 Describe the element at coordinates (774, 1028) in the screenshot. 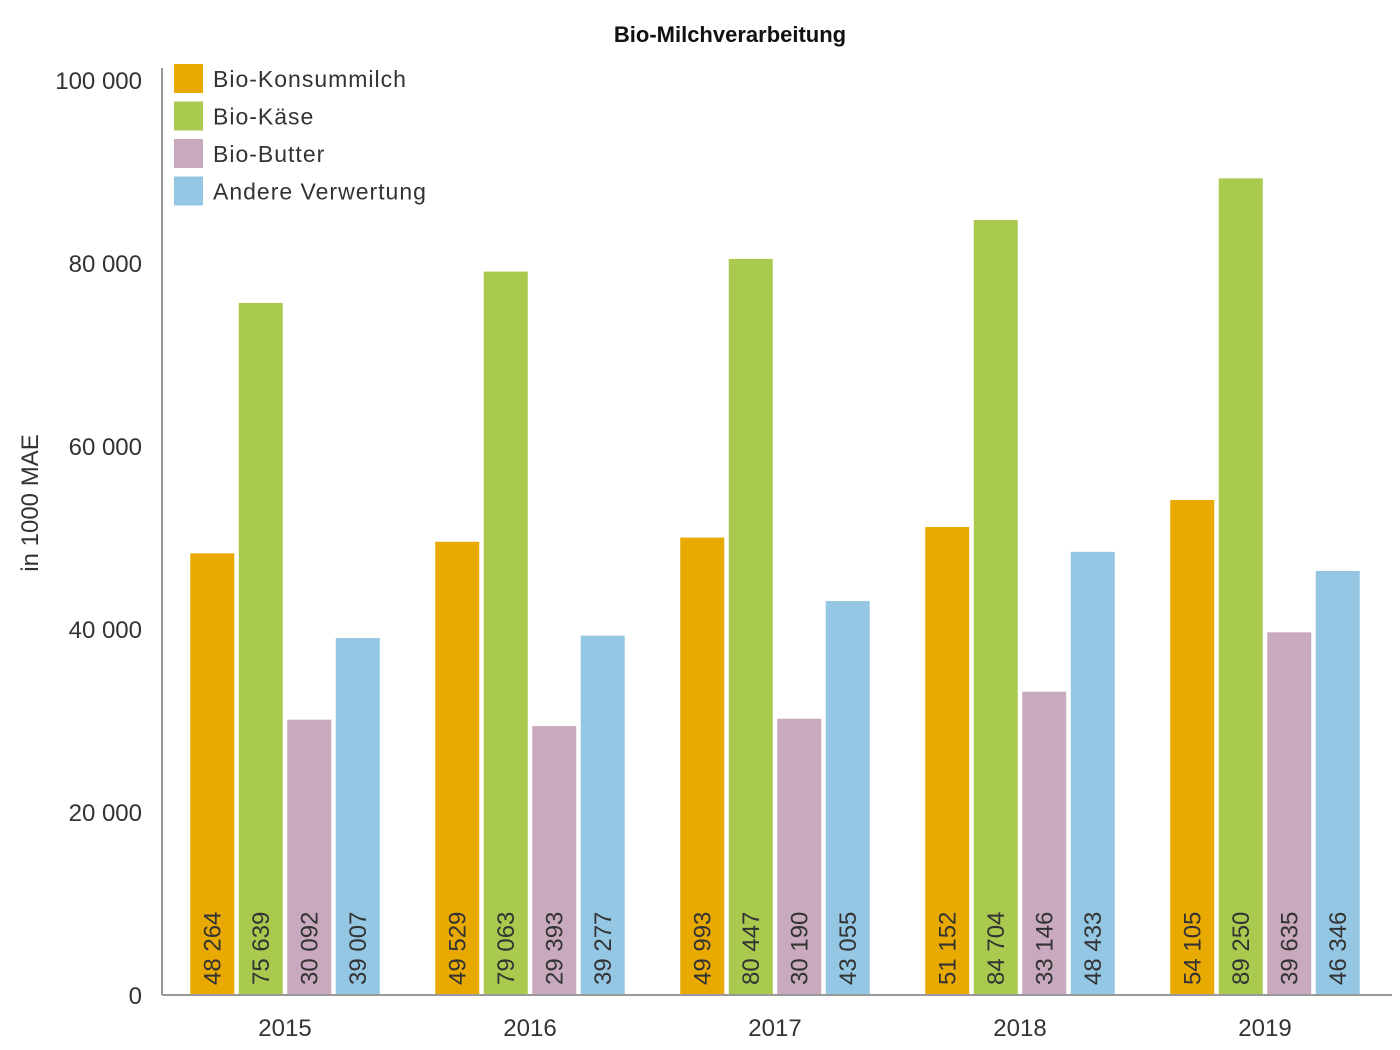

I see `x-tick-label: 2017` at that location.